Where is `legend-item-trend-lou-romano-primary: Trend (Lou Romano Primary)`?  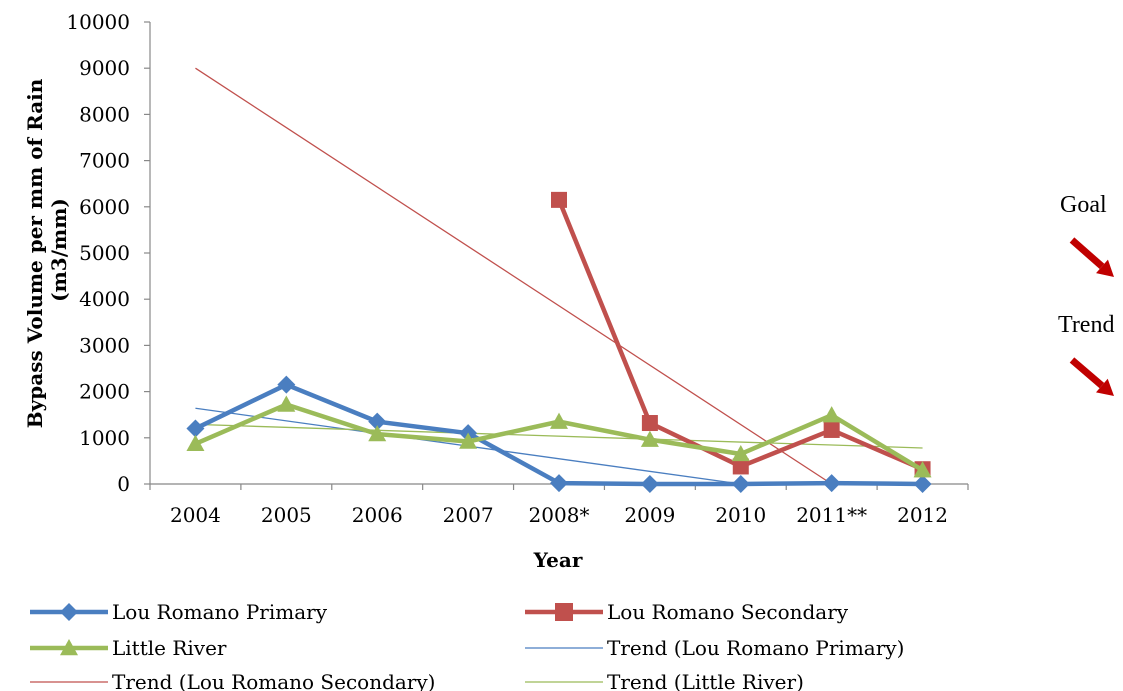 legend-item-trend-lou-romano-primary: Trend (Lou Romano Primary) is located at coordinates (714, 648).